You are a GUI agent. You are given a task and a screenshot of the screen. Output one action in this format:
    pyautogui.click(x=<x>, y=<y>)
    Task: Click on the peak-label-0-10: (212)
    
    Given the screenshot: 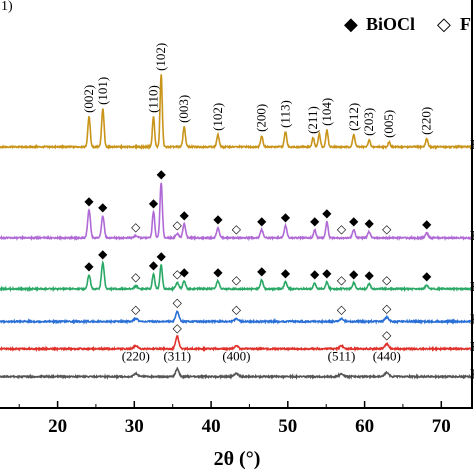 What is the action you would take?
    pyautogui.click(x=353, y=117)
    